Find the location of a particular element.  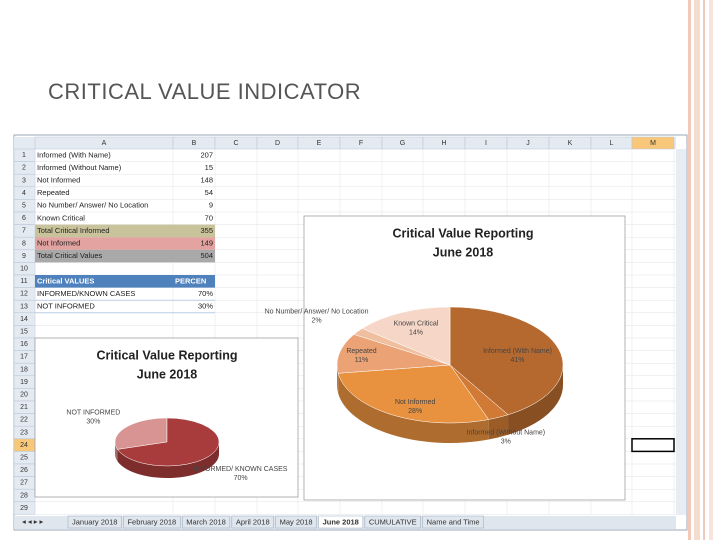

sheet-tab-label: June 2018 is located at coordinates (341, 521).